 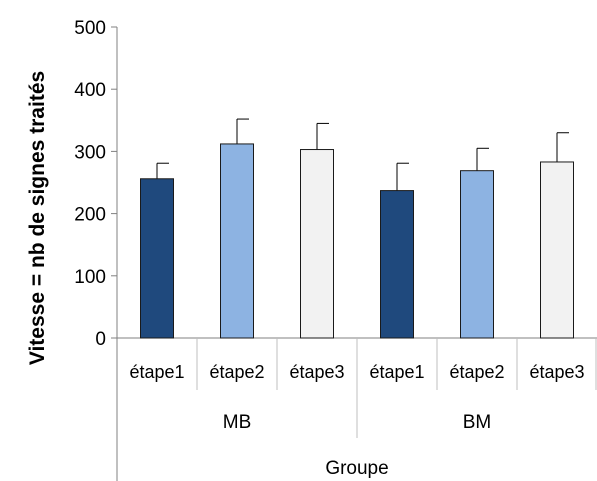 I want to click on y-tick-label: 200, so click(x=90, y=215).